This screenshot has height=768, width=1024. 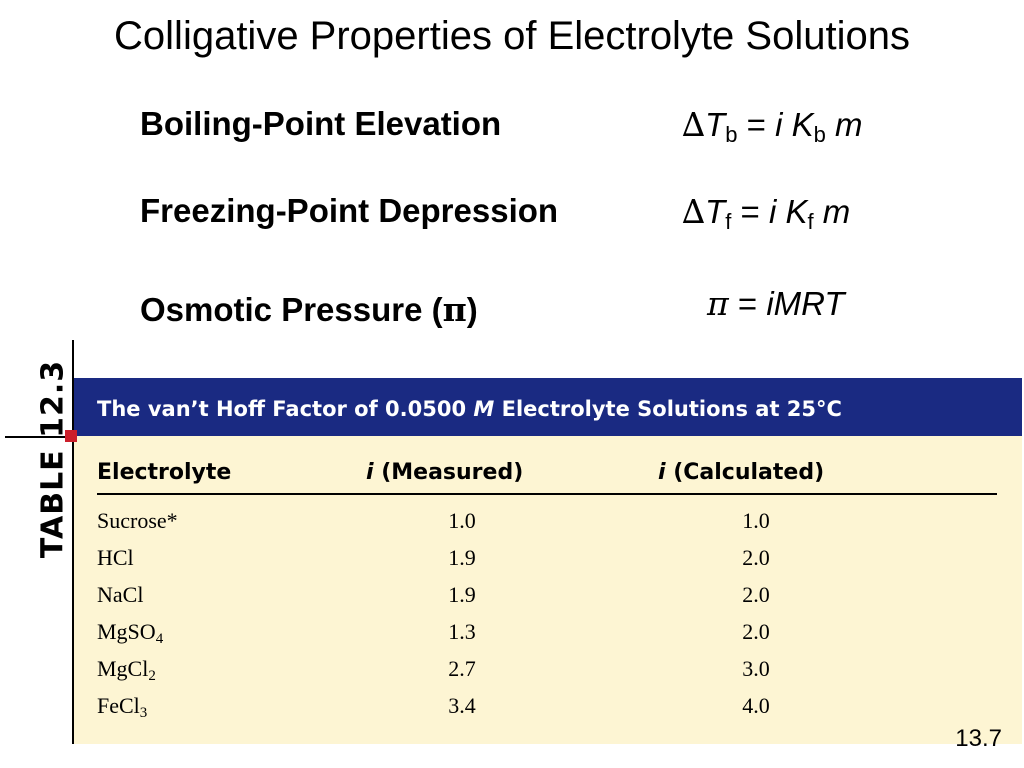 What do you see at coordinates (448, 472) in the screenshot?
I see `column-measured-text: (Measured)` at bounding box center [448, 472].